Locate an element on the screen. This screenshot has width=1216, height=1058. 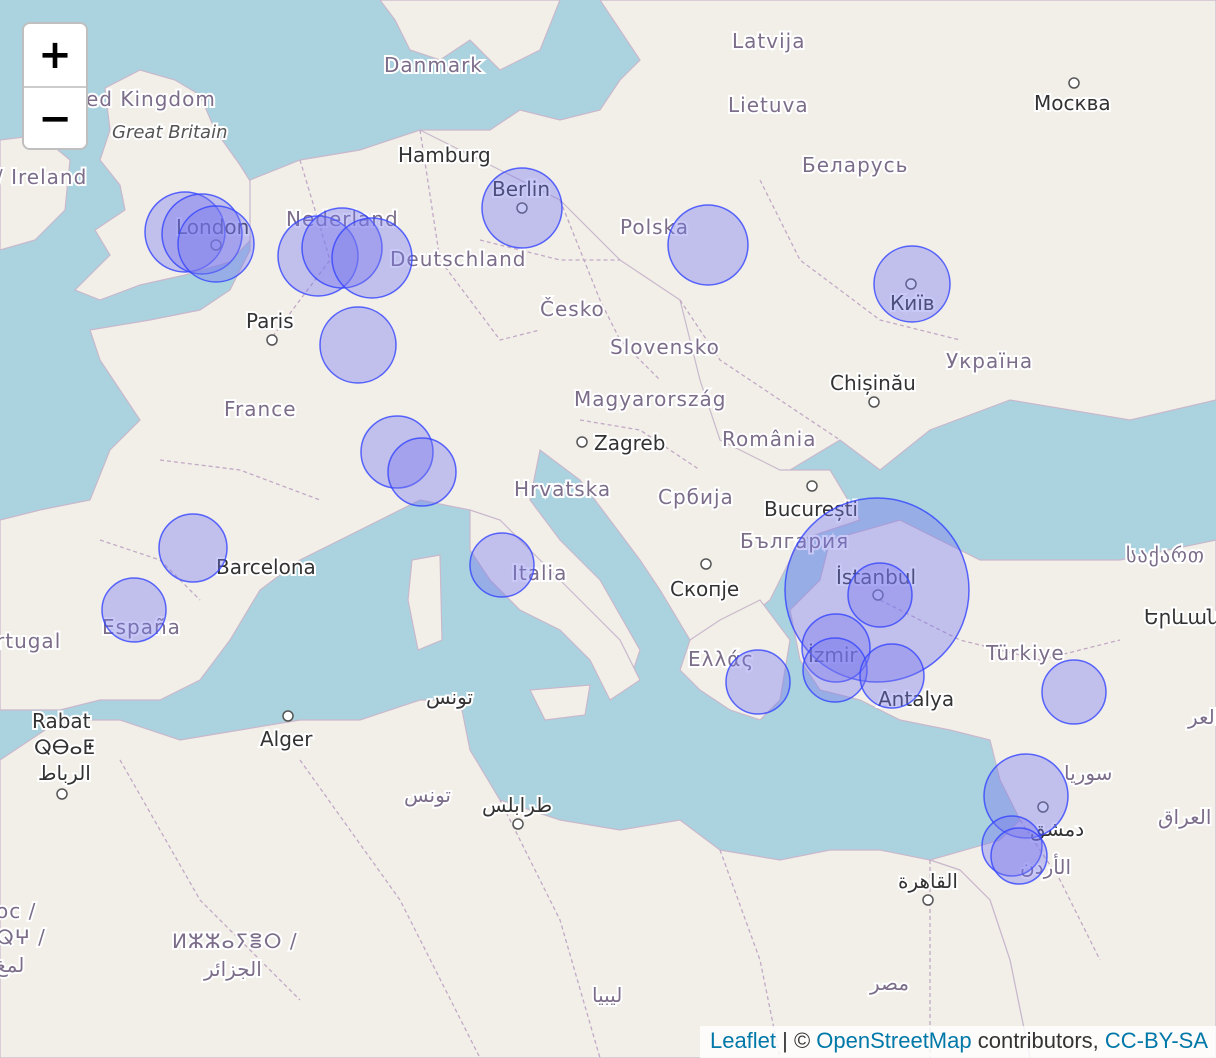
label-cesko: Česko is located at coordinates (572, 309).